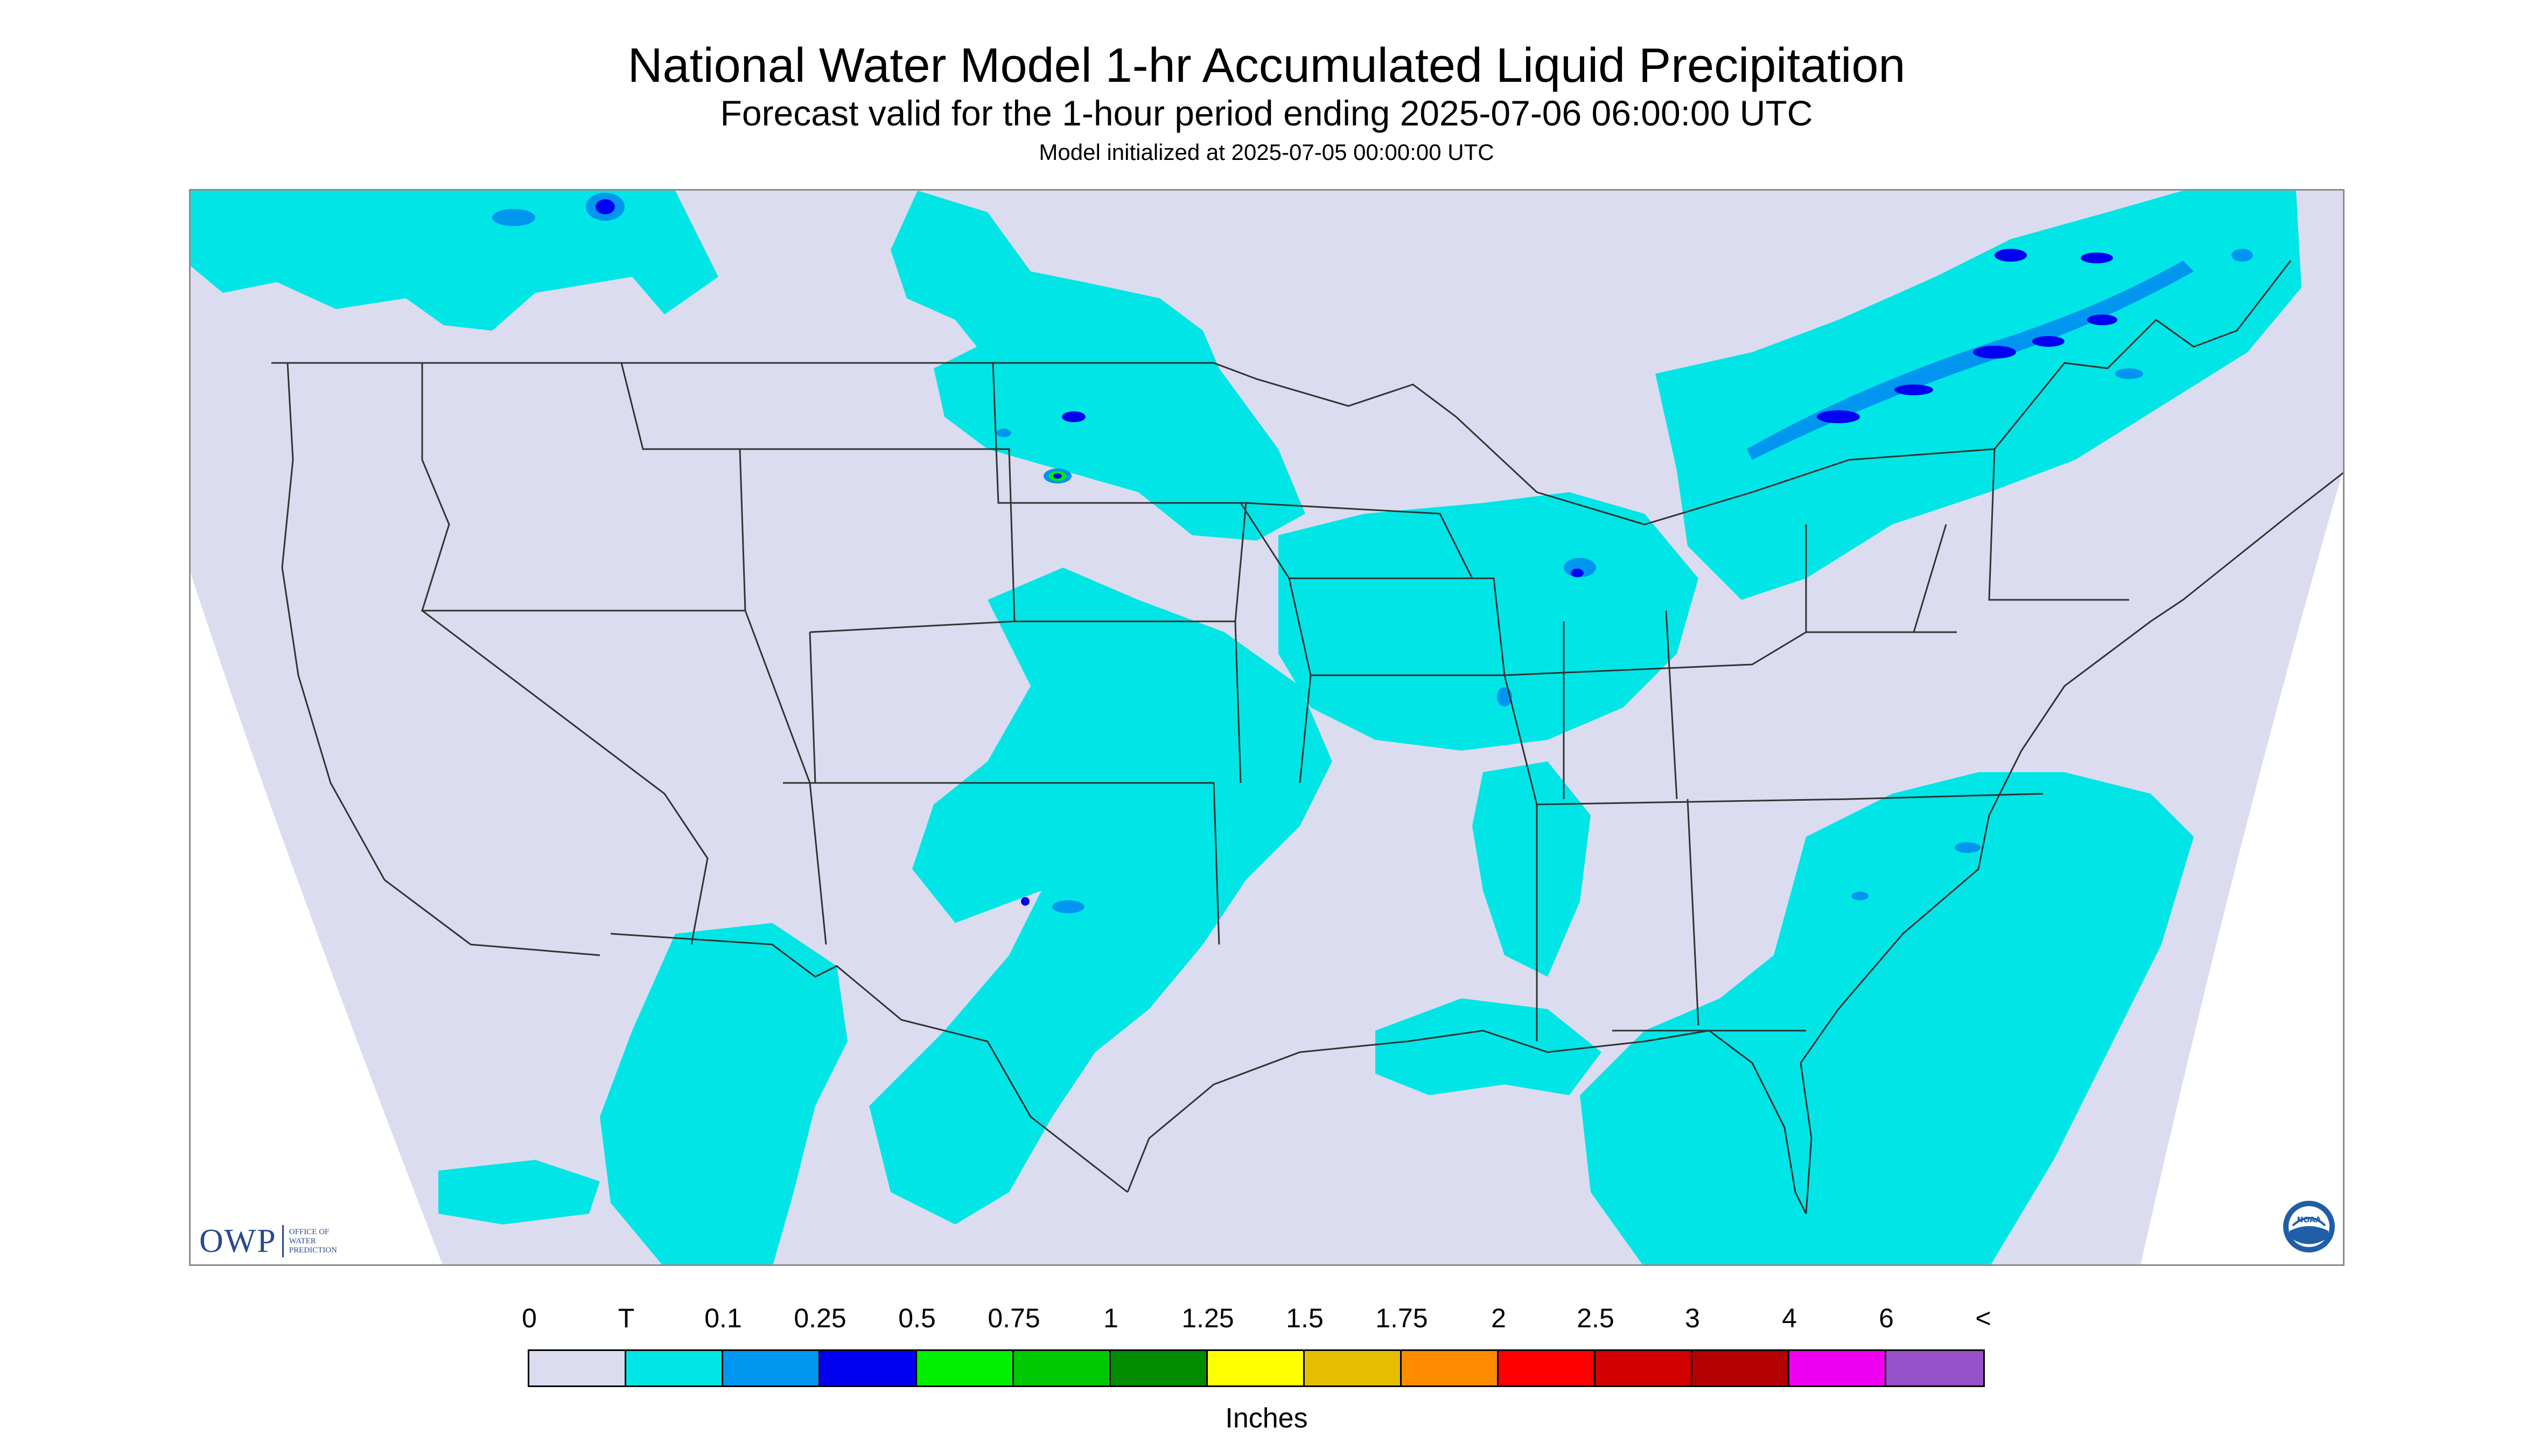  What do you see at coordinates (1596, 1318) in the screenshot?
I see `legend-label: 2.5` at bounding box center [1596, 1318].